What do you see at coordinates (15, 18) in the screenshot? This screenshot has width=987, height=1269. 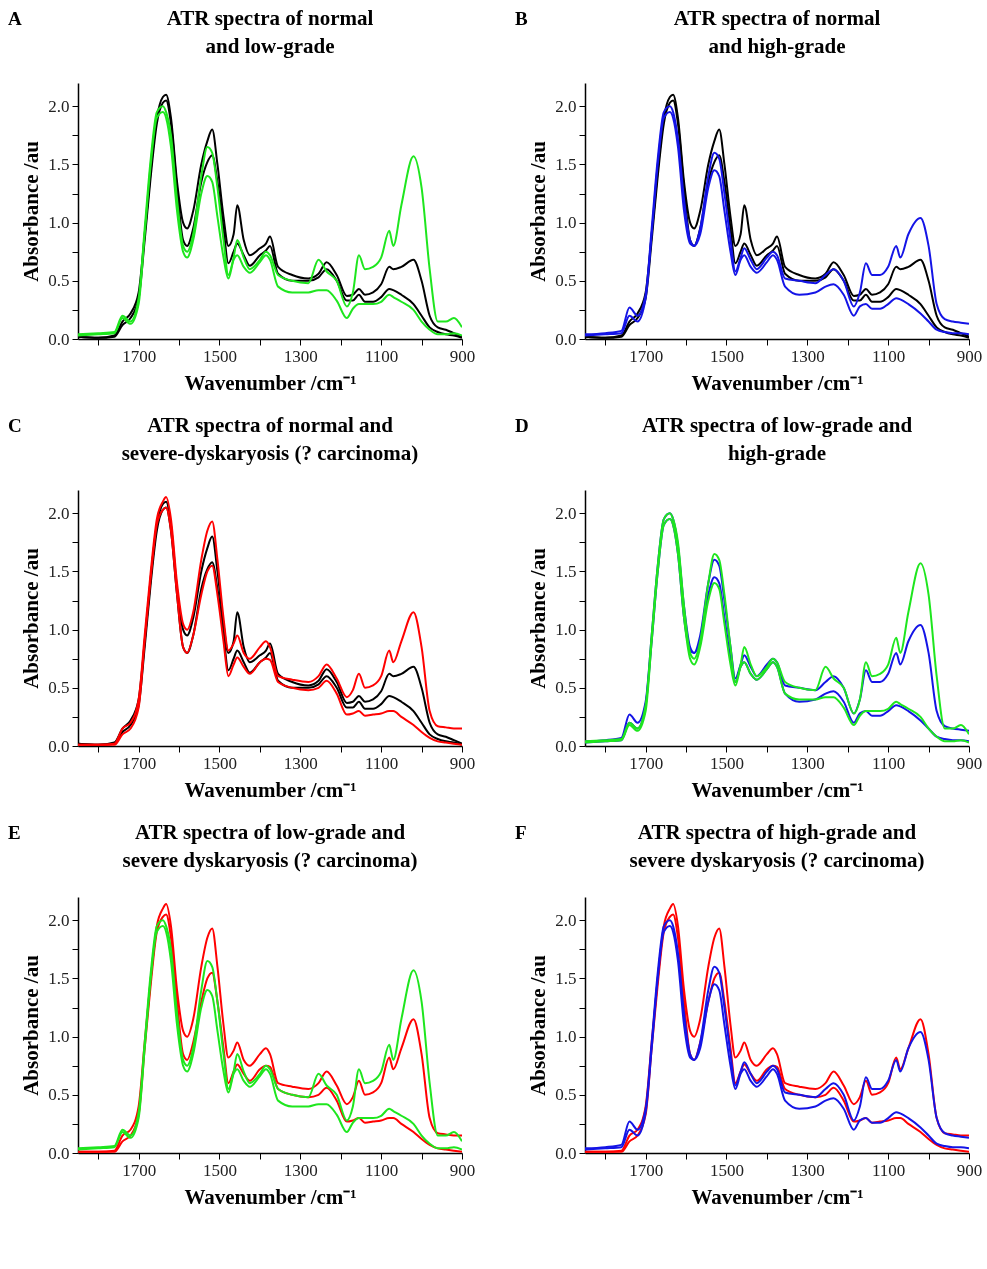 I see `text: A` at bounding box center [15, 18].